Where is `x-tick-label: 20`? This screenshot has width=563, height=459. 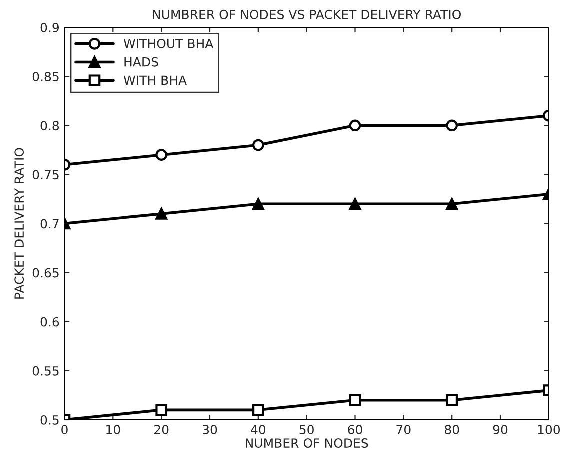
x-tick-label: 20 is located at coordinates (161, 430).